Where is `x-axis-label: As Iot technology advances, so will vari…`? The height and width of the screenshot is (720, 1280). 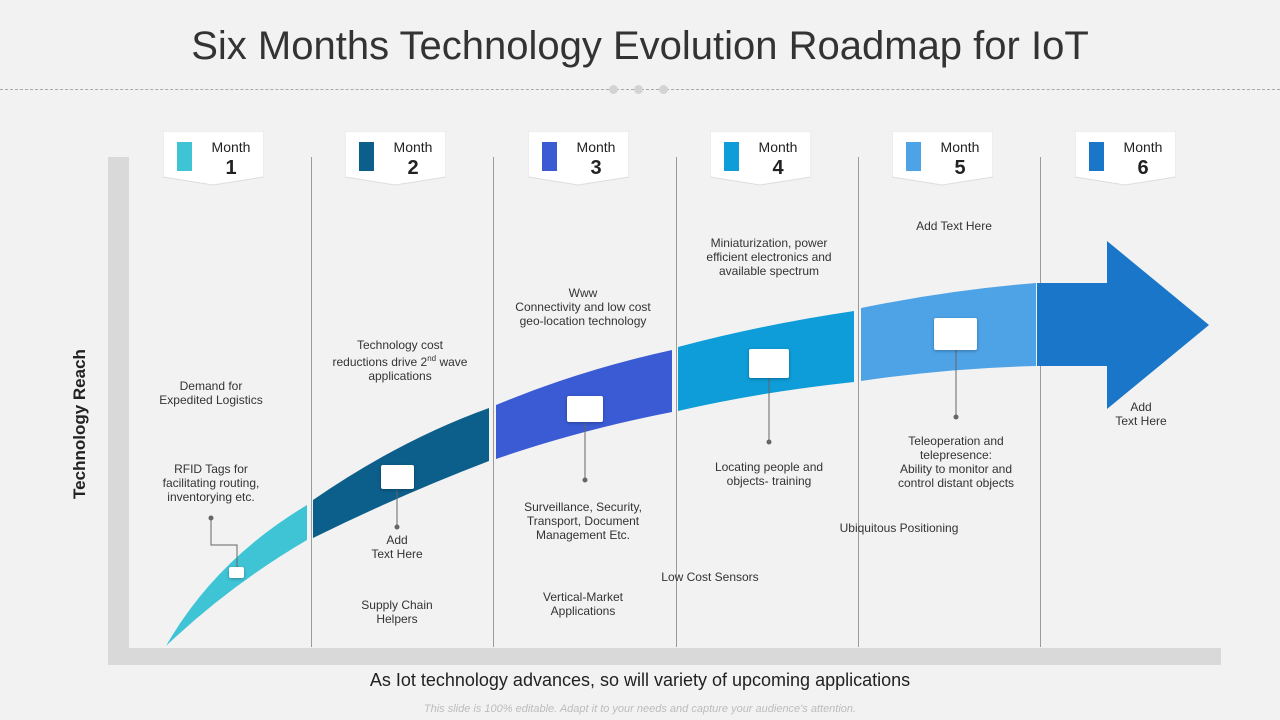 x-axis-label: As Iot technology advances, so will vari… is located at coordinates (640, 680).